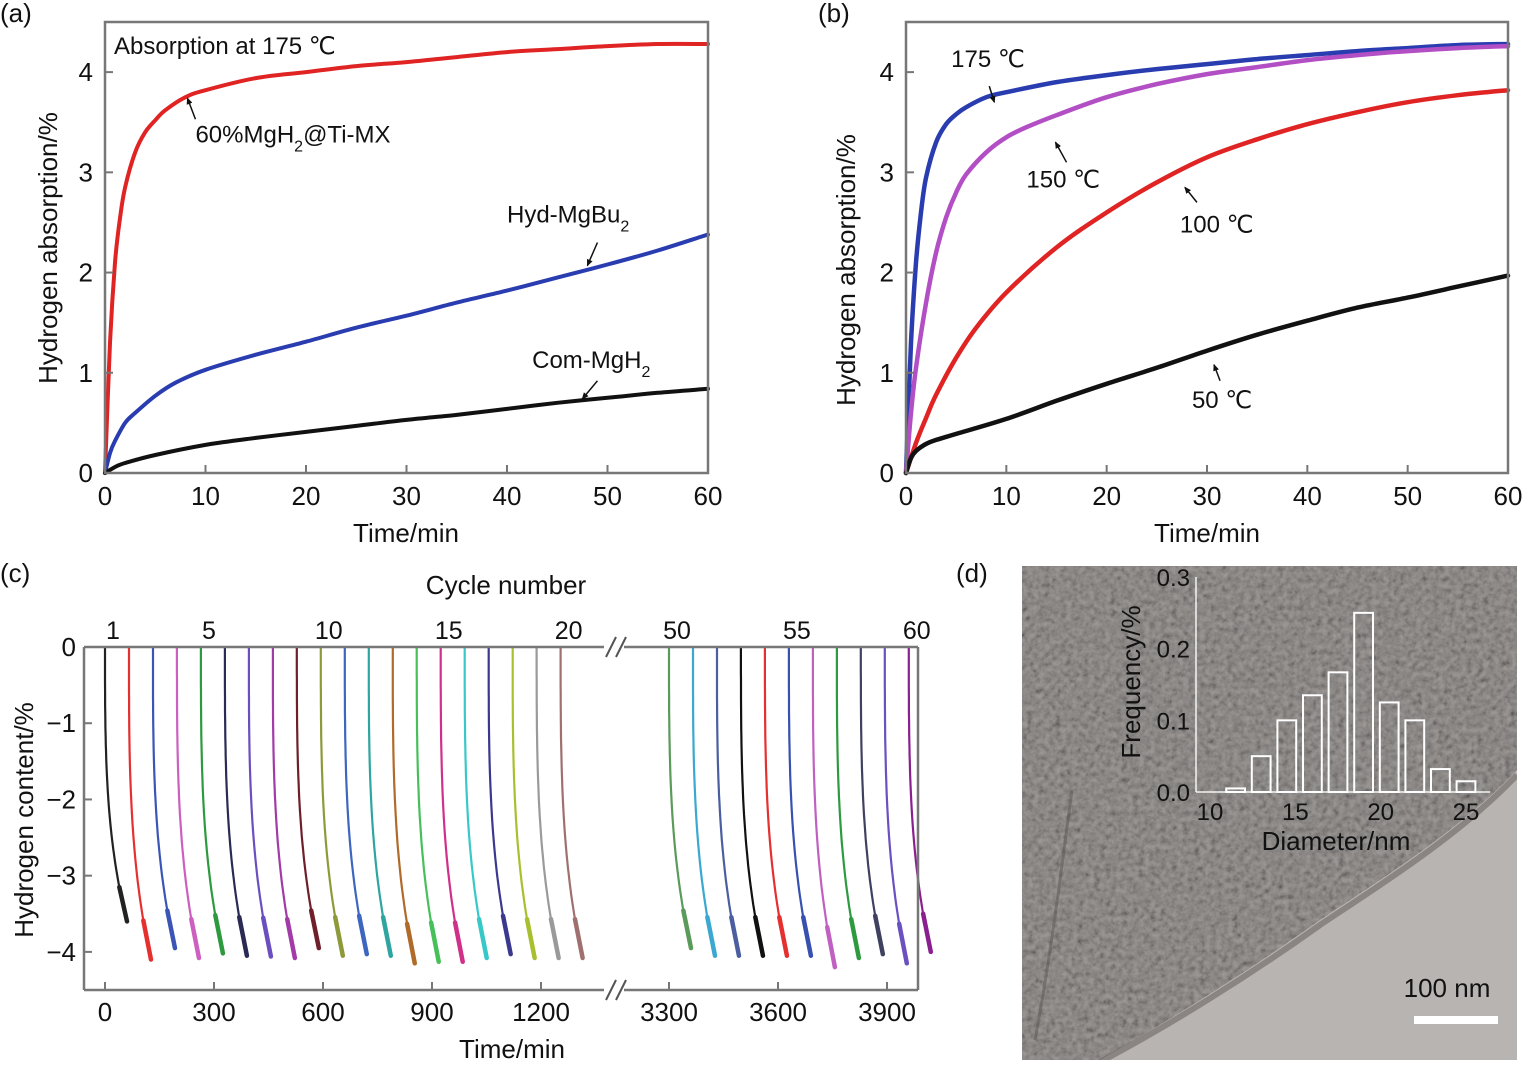  Describe the element at coordinates (568, 218) in the screenshot. I see `series-label: Hyd-MgBu2` at that location.